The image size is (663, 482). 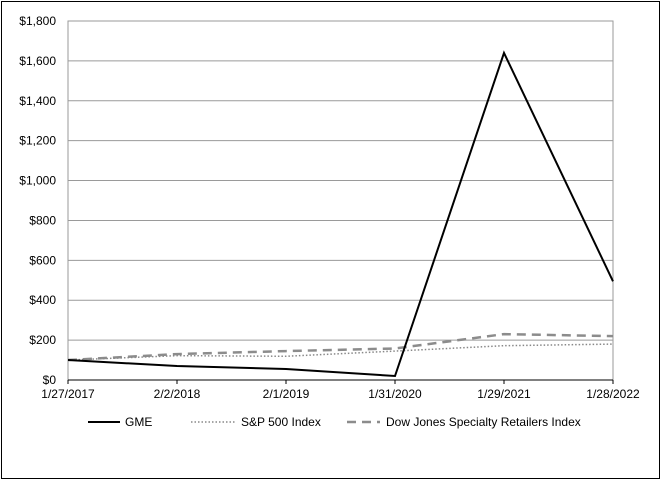 I want to click on legend-label: GME, so click(x=138, y=422).